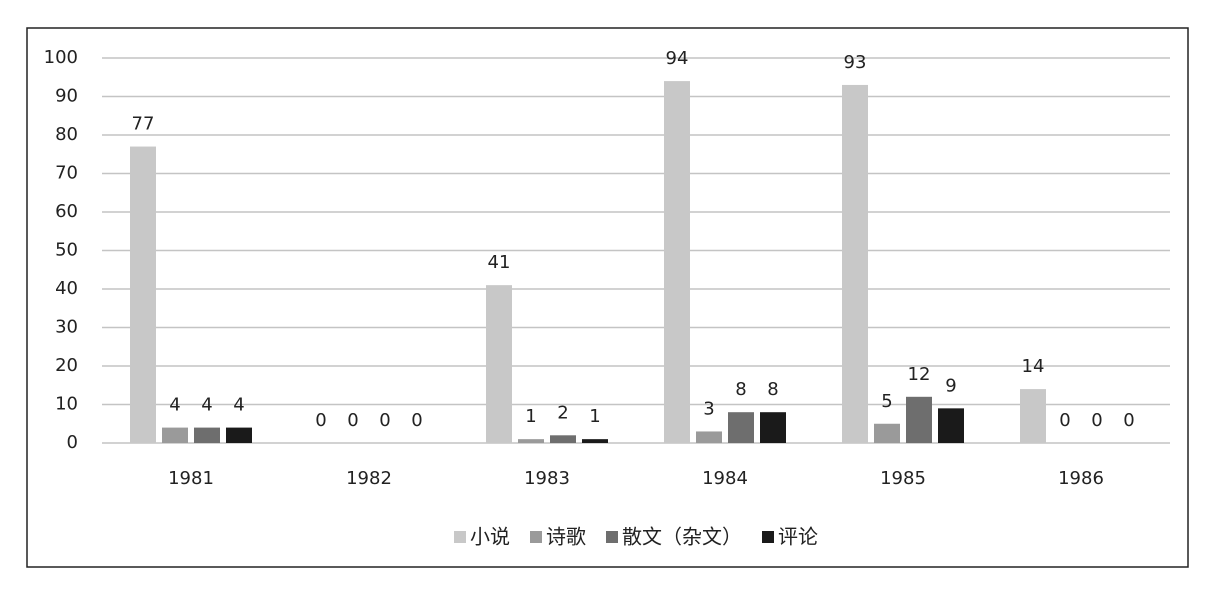 Image resolution: width=1211 pixels, height=607 pixels. What do you see at coordinates (61, 57) in the screenshot?
I see `y-tick-label: 100` at bounding box center [61, 57].